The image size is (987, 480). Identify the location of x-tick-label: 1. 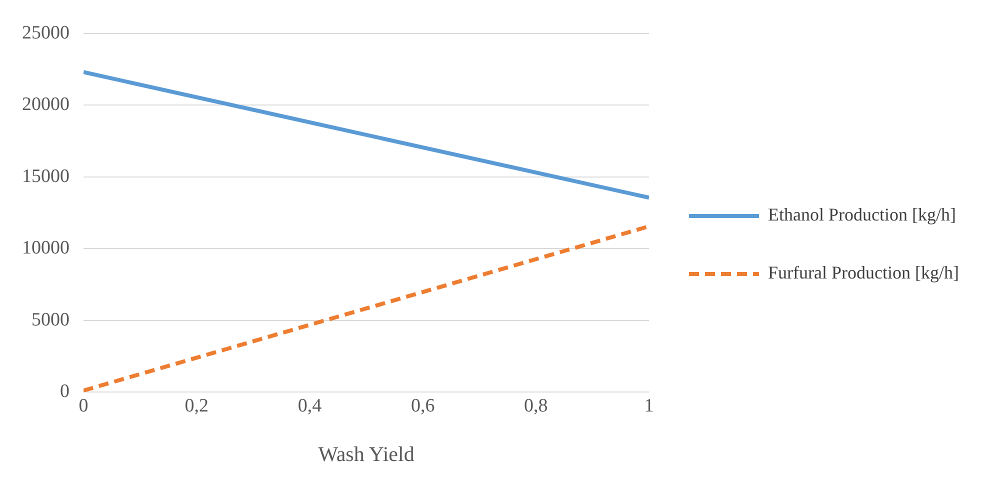
(649, 405).